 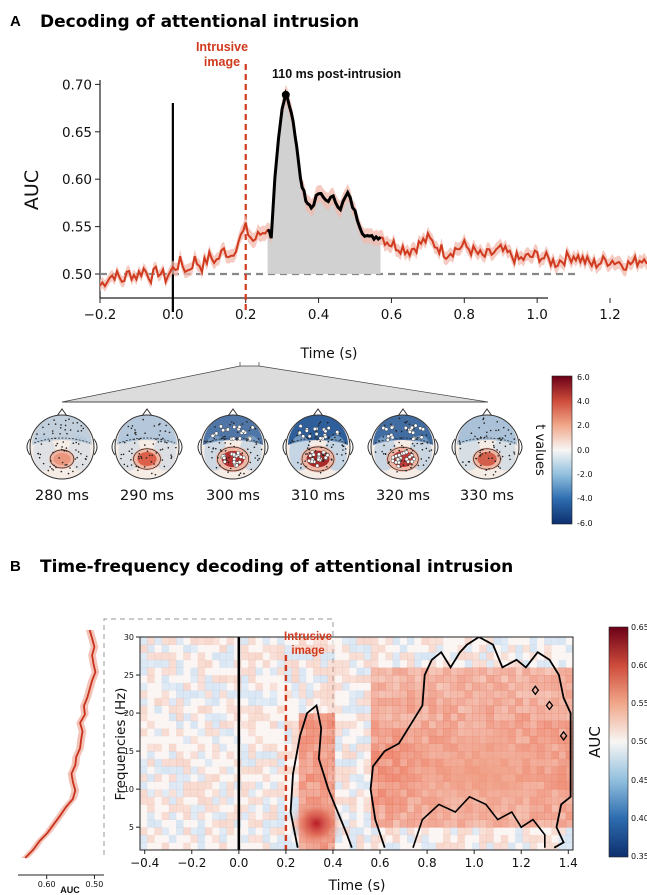 What do you see at coordinates (585, 498) in the screenshot?
I see `cbar-a-tick-5: -4.0` at bounding box center [585, 498].